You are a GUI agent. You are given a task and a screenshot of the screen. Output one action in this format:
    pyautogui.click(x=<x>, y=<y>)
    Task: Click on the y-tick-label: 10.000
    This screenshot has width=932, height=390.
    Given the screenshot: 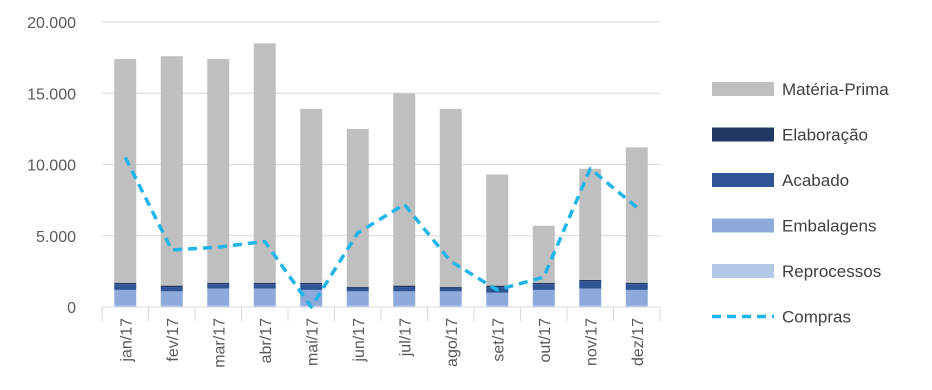 What is the action you would take?
    pyautogui.click(x=51, y=166)
    